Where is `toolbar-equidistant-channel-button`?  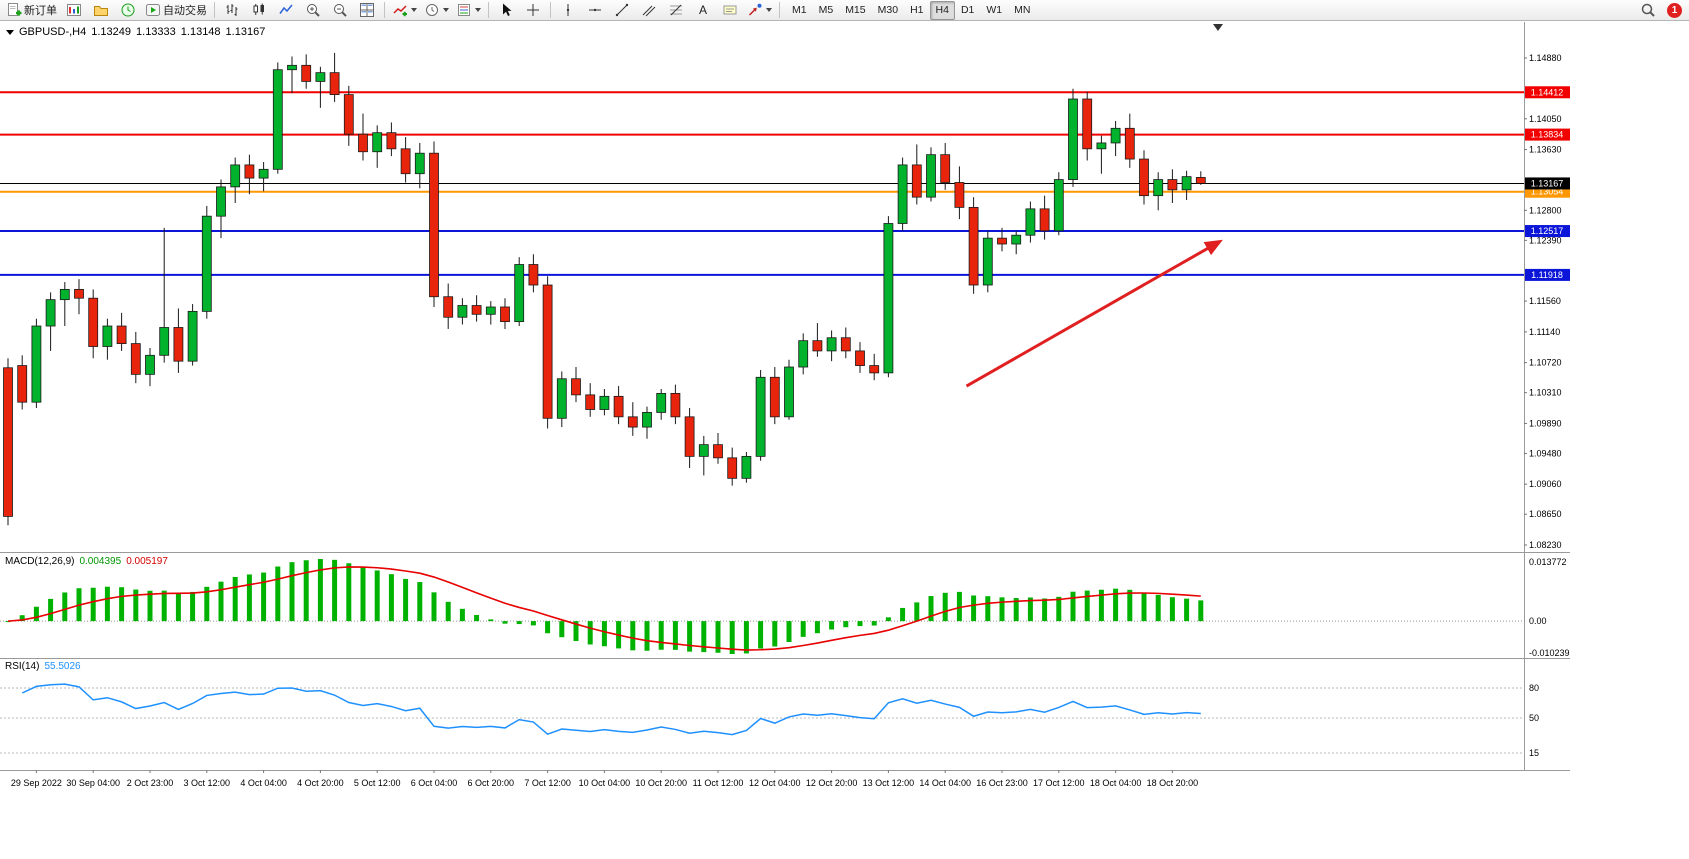 toolbar-equidistant-channel-button is located at coordinates (649, 10).